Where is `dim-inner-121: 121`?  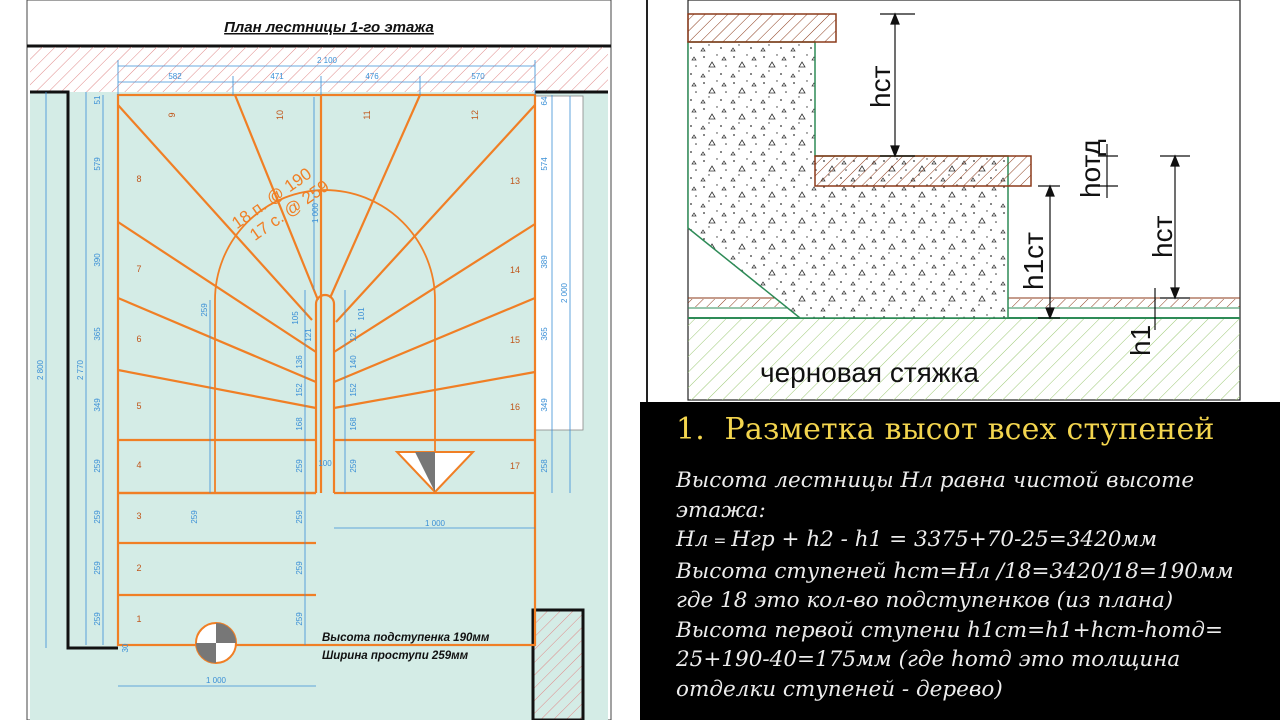 dim-inner-121: 121 is located at coordinates (308, 335).